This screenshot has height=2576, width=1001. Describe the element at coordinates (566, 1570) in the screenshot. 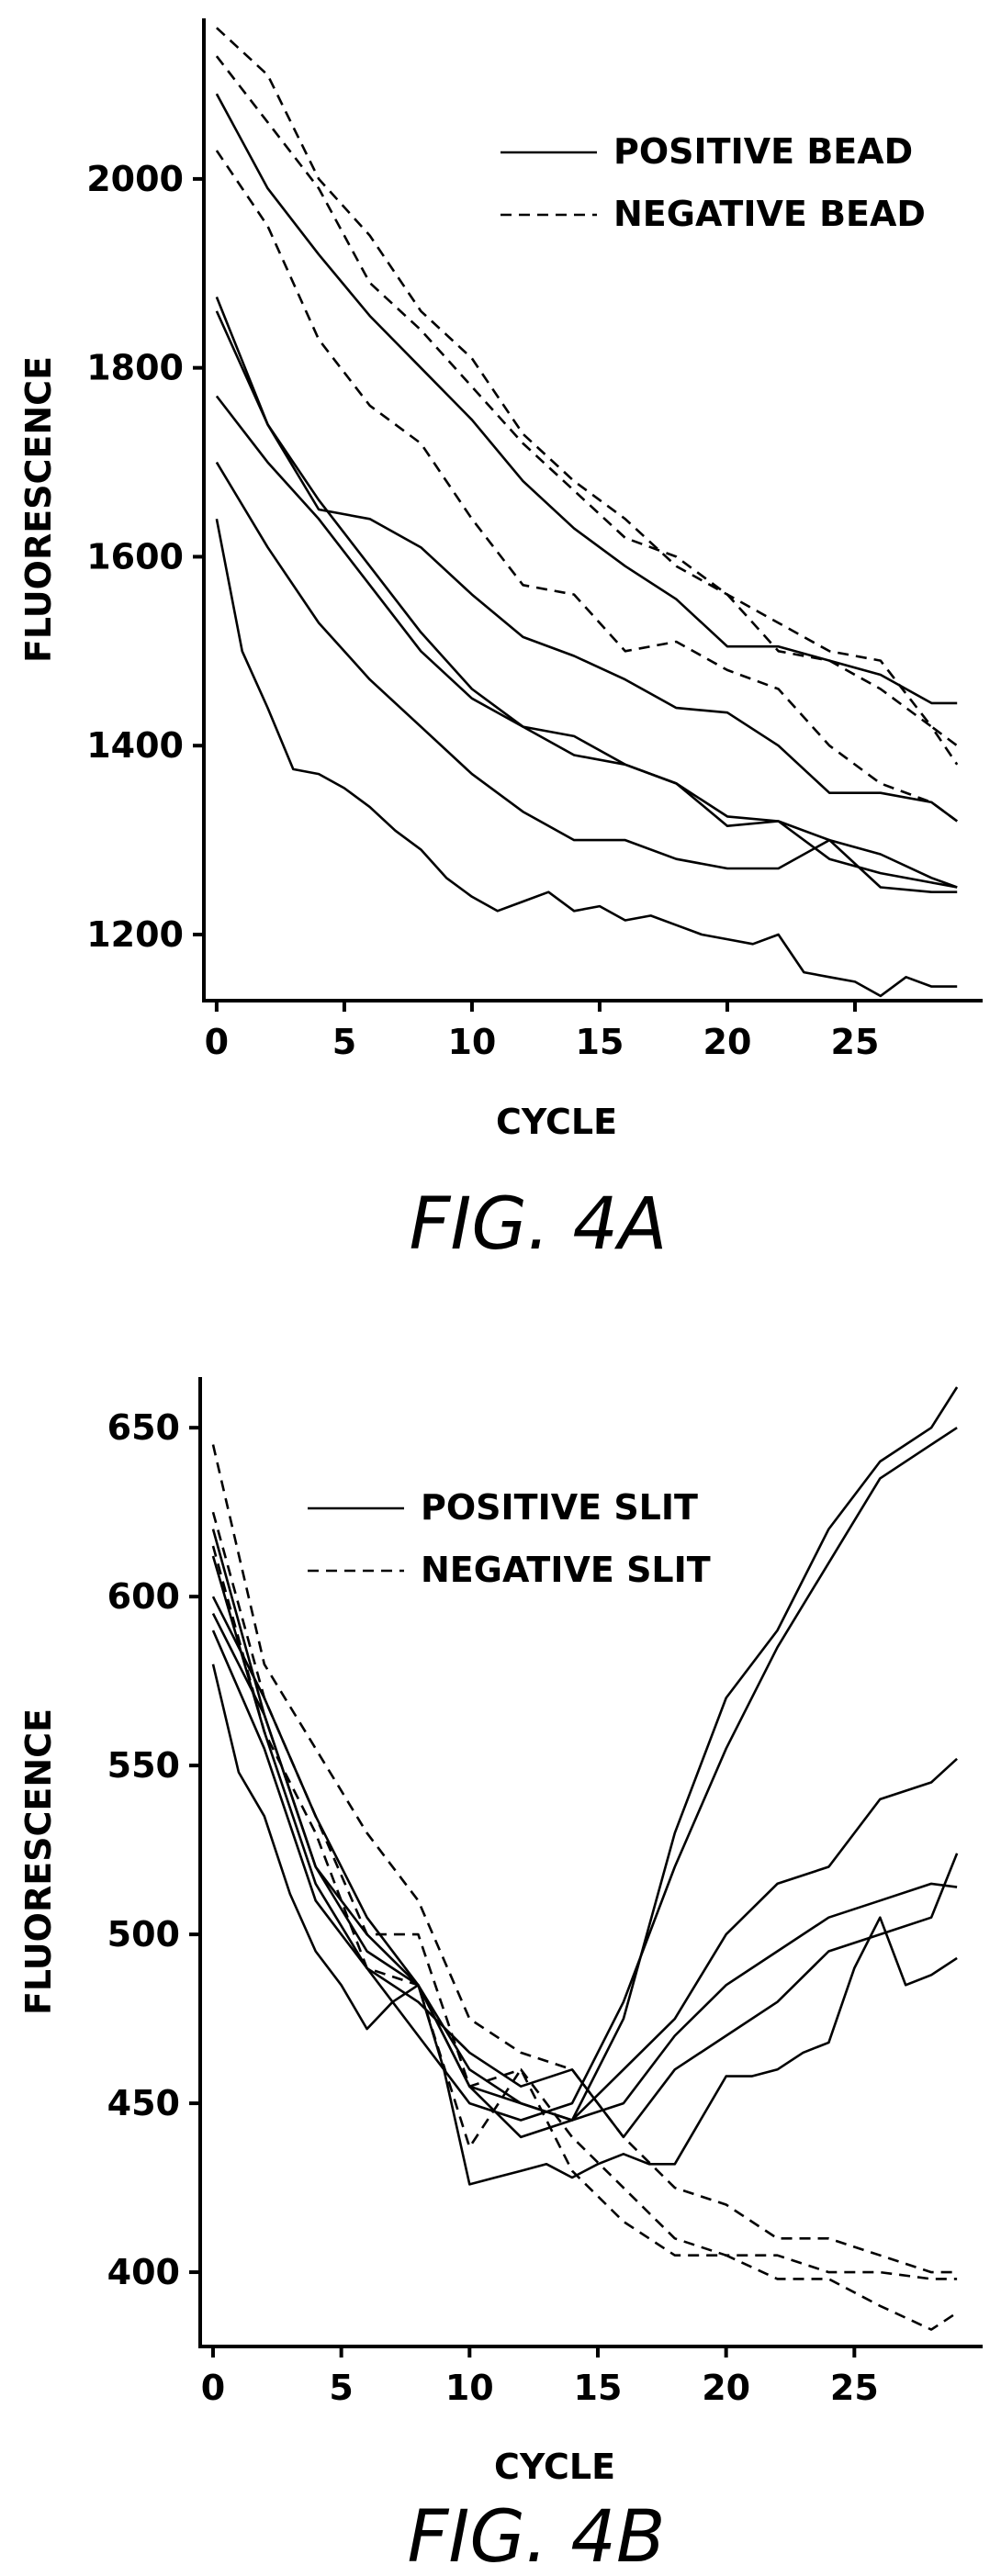

I see `legend-label: NEGATIVE SLIT` at that location.